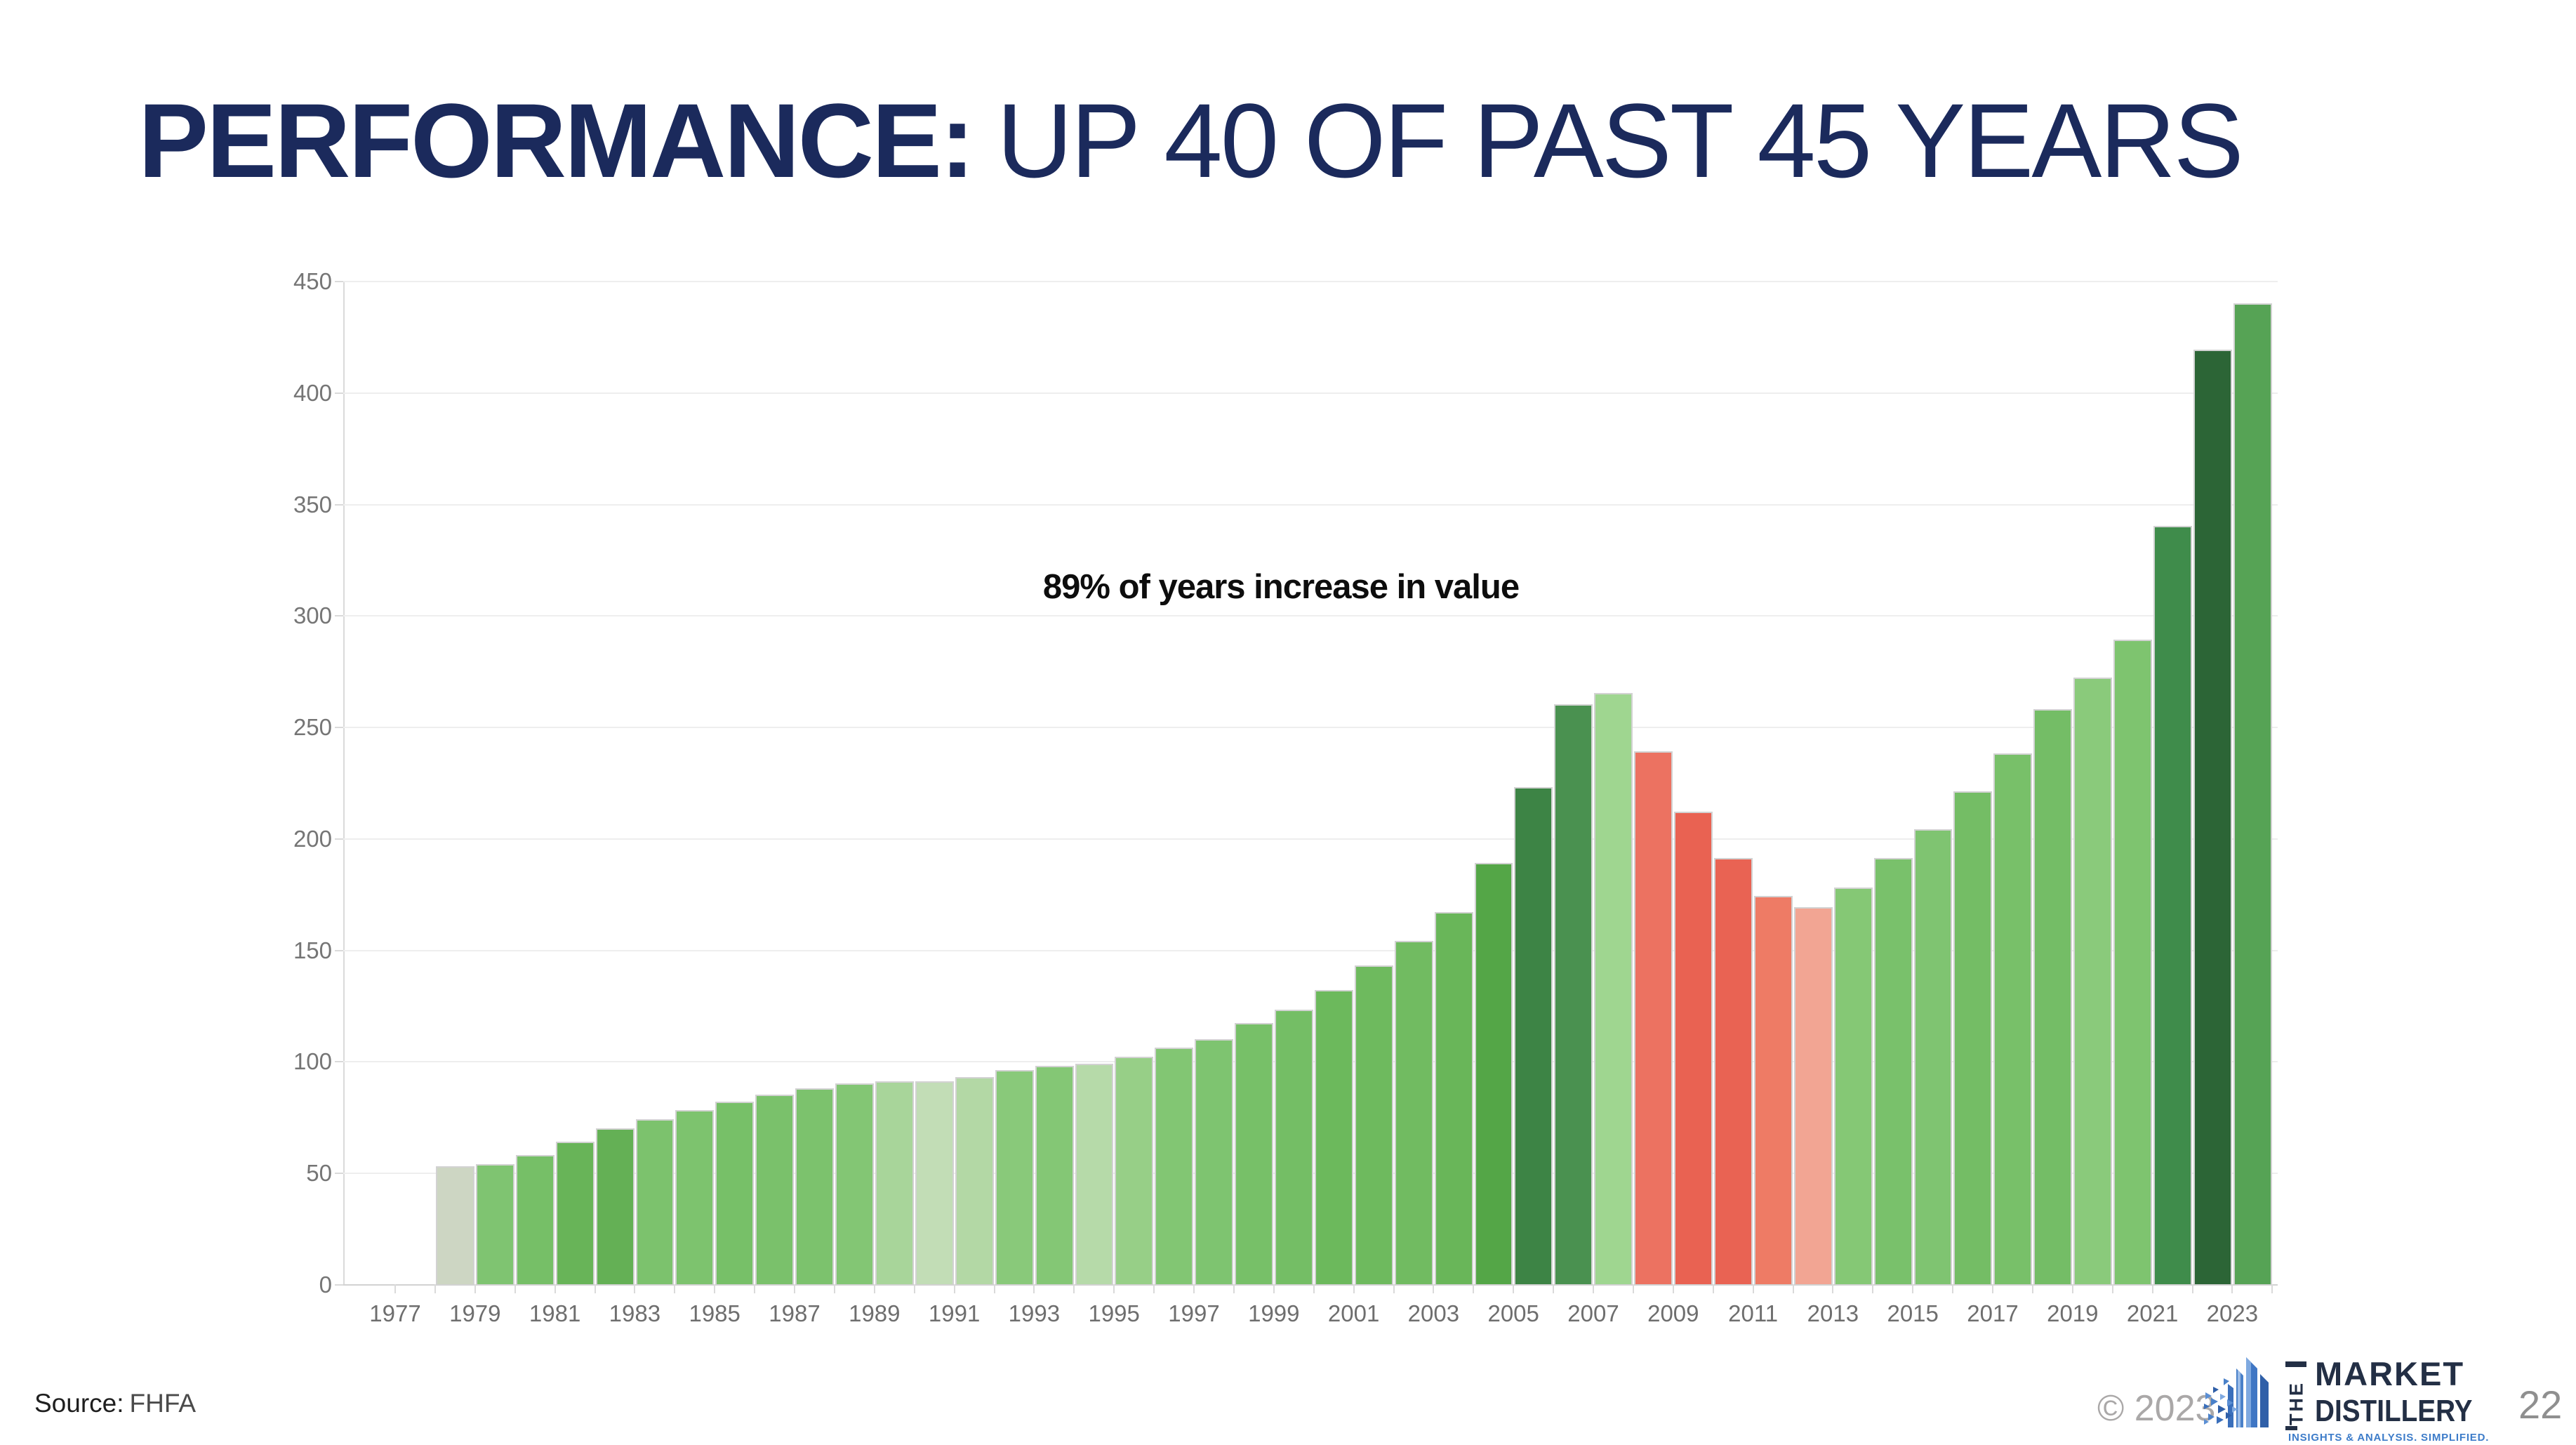  I want to click on source-value: FHFA, so click(163, 1403).